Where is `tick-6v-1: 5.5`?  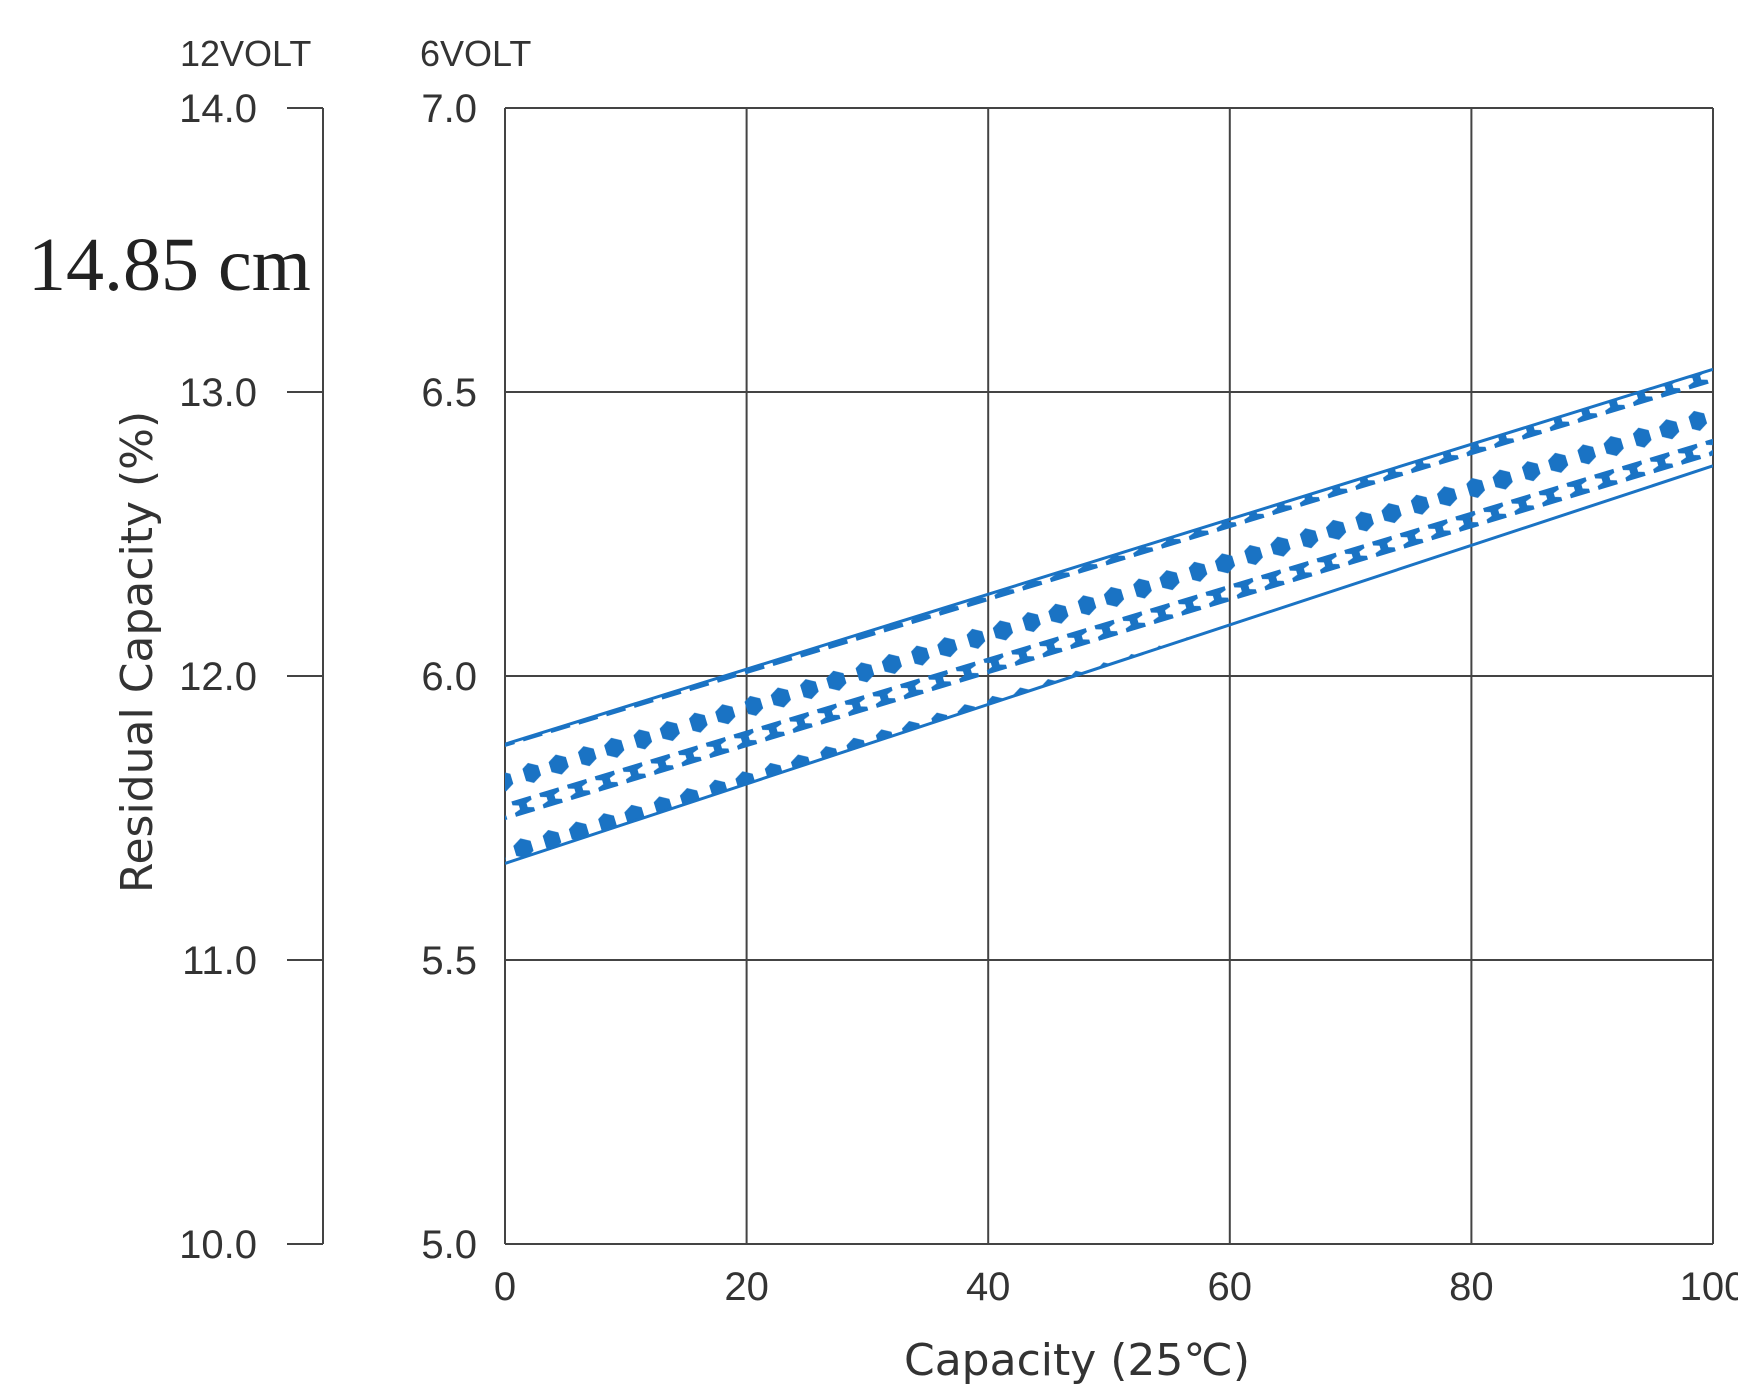 tick-6v-1: 5.5 is located at coordinates (449, 961).